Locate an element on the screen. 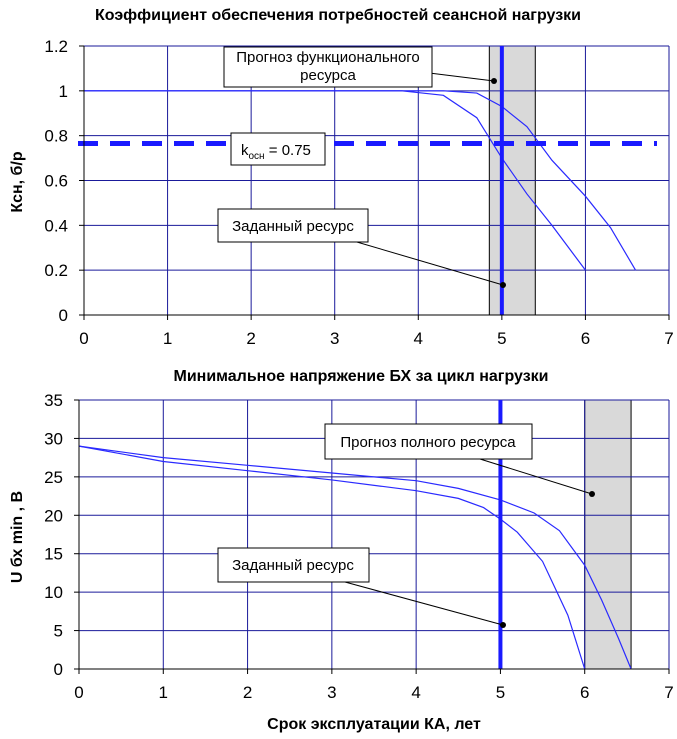 The image size is (677, 739). resource-band is located at coordinates (608, 534).